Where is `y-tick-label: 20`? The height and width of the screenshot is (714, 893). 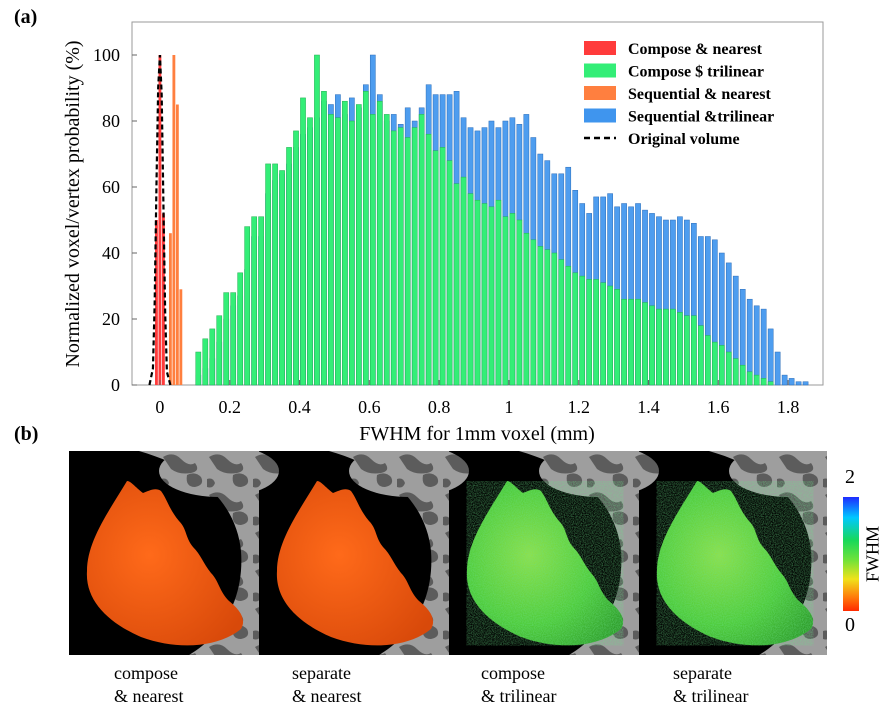 y-tick-label: 20 is located at coordinates (111, 319).